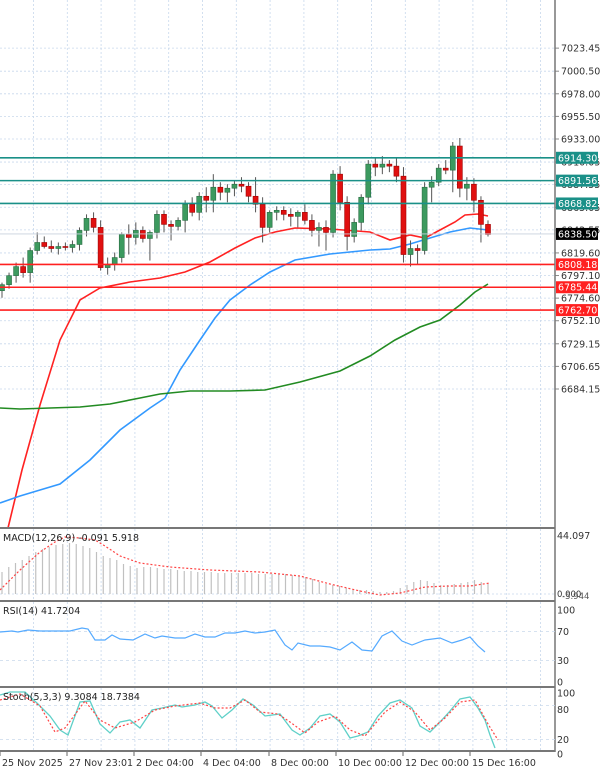 This screenshot has height=776, width=600. Describe the element at coordinates (41, 611) in the screenshot. I see `rsi-title: RSI(14) 41.7204` at that location.